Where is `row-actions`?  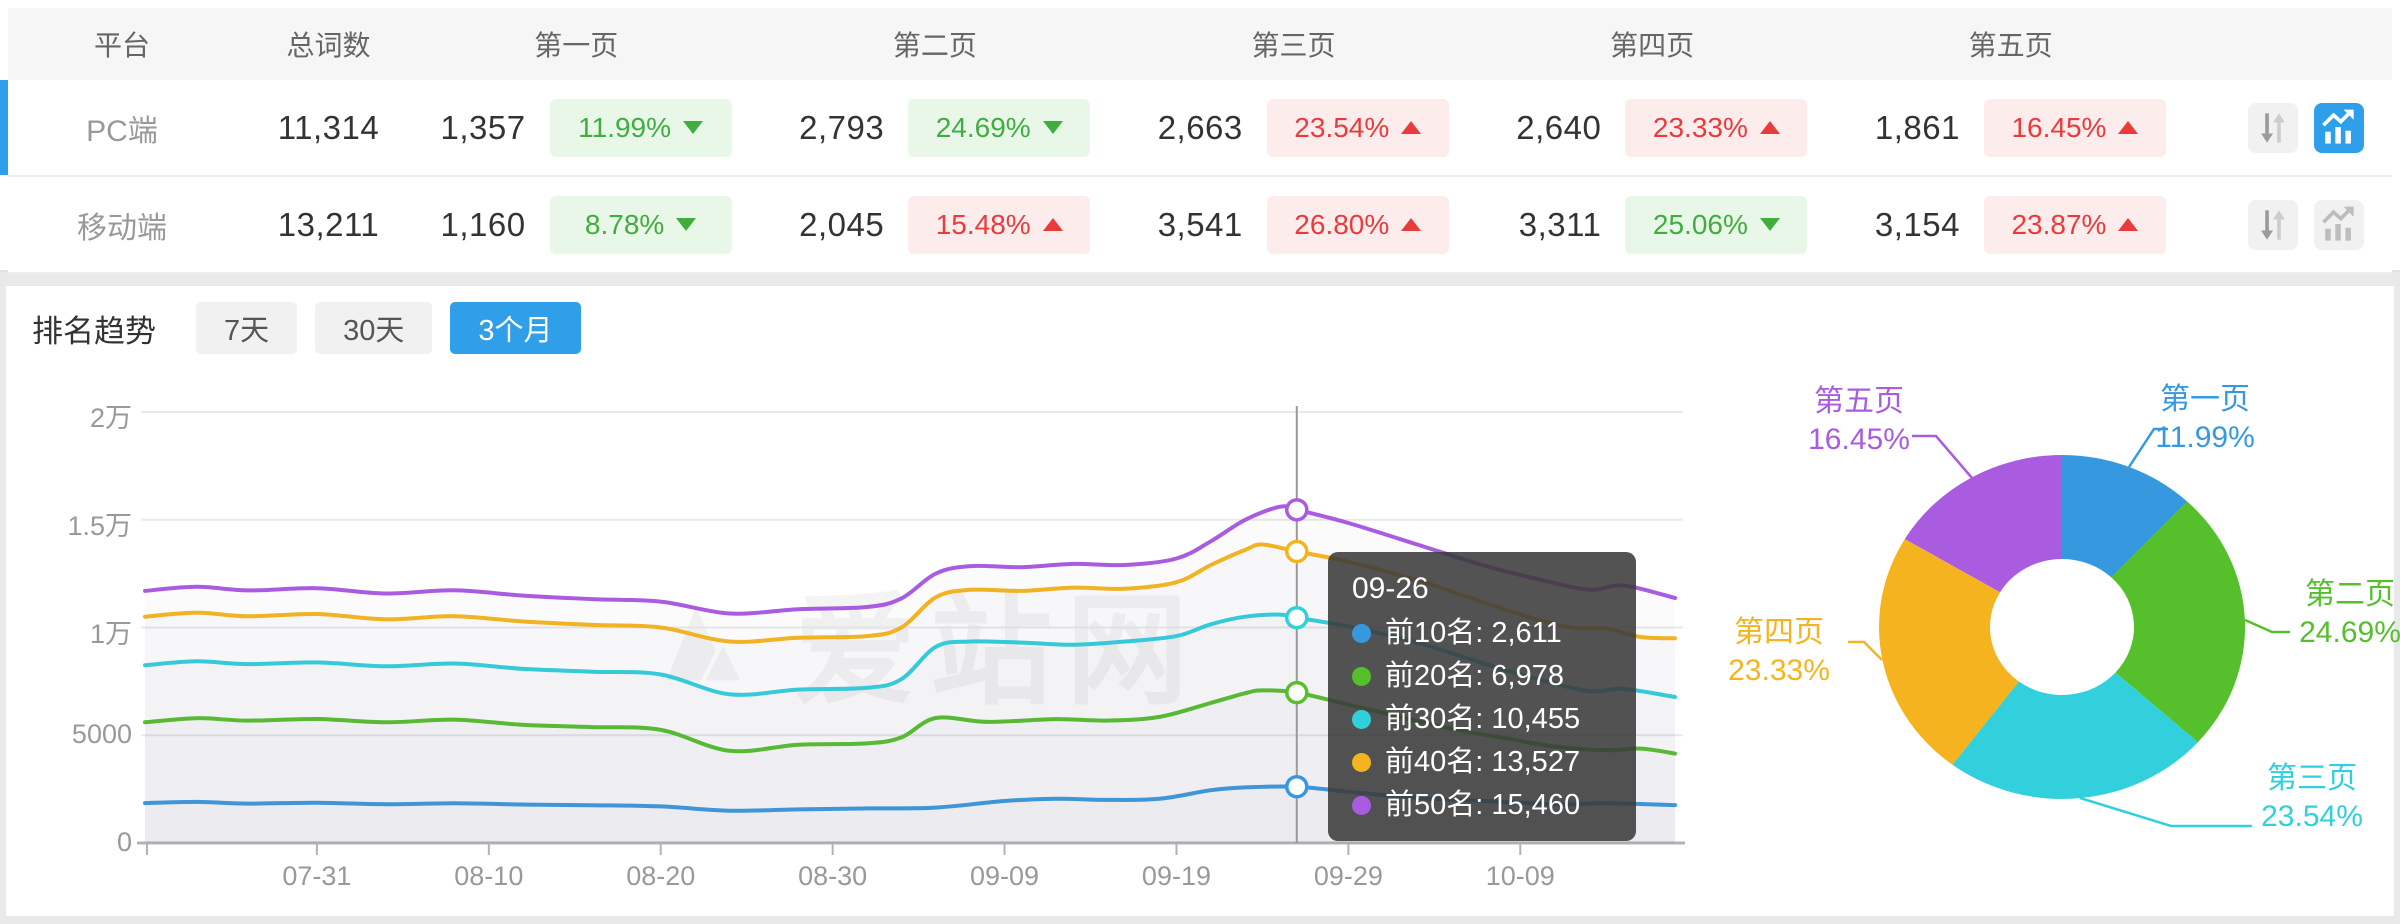
row-actions is located at coordinates (2303, 224).